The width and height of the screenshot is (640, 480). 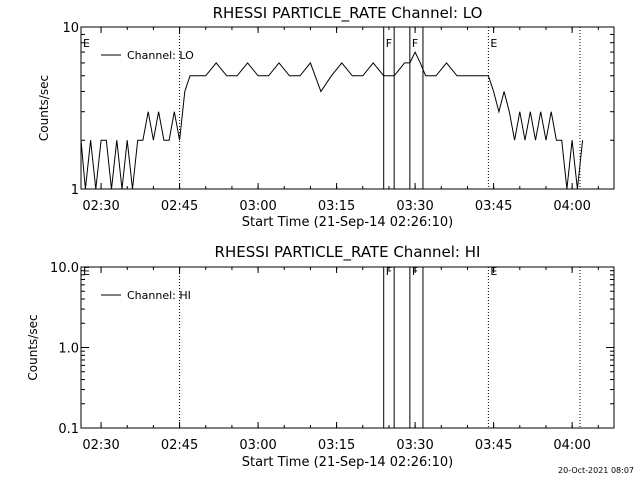 I want to click on y-tick-label: 0.1, so click(x=68, y=429).